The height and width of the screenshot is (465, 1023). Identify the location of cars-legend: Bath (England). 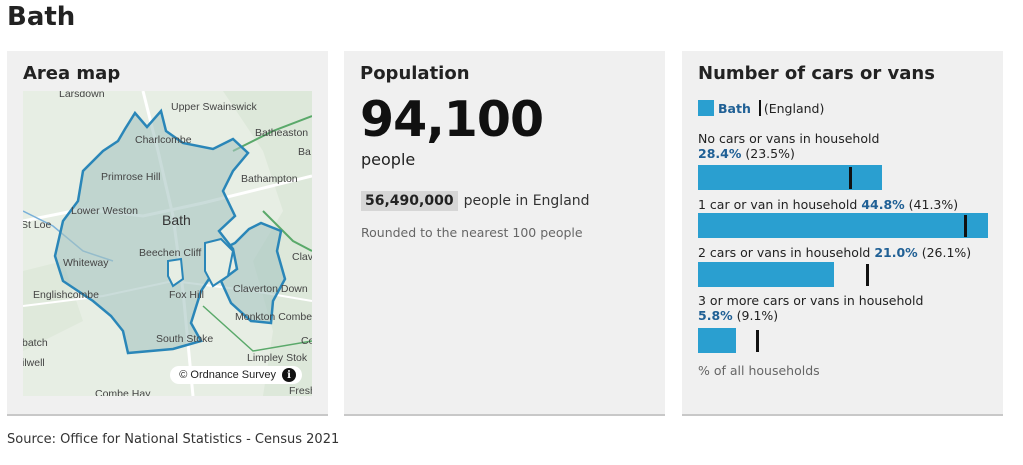
(761, 108).